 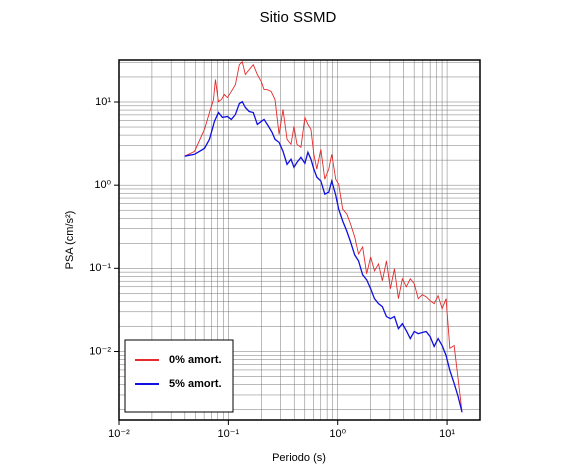 I want to click on legend-label: 0% amort., so click(x=195, y=360).